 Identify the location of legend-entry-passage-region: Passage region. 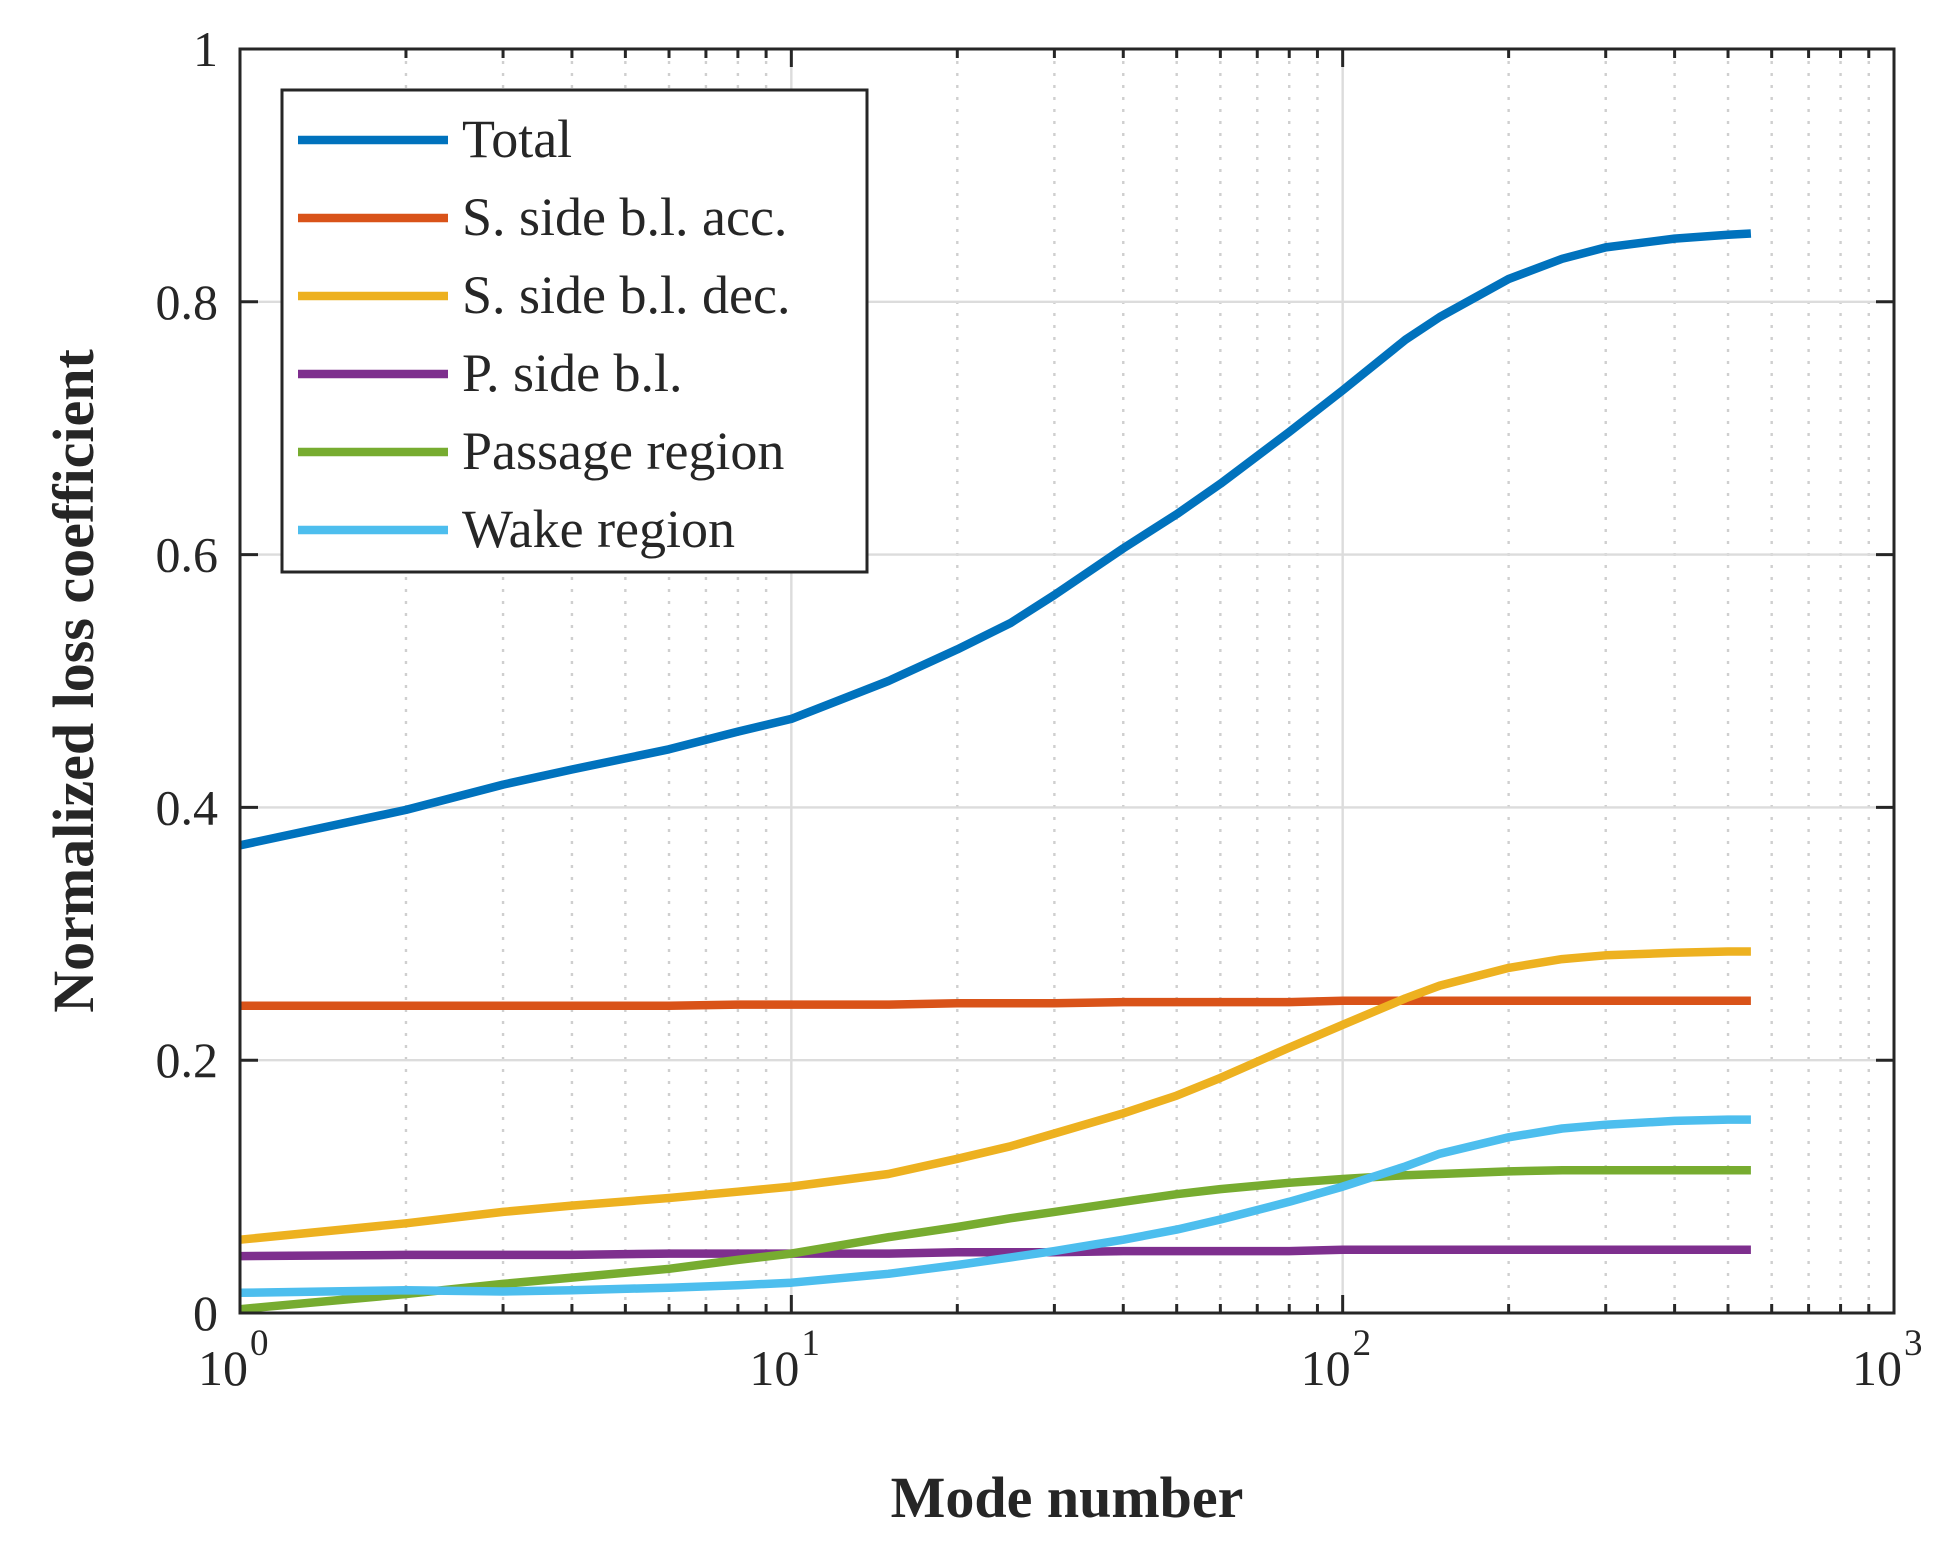
(541, 451).